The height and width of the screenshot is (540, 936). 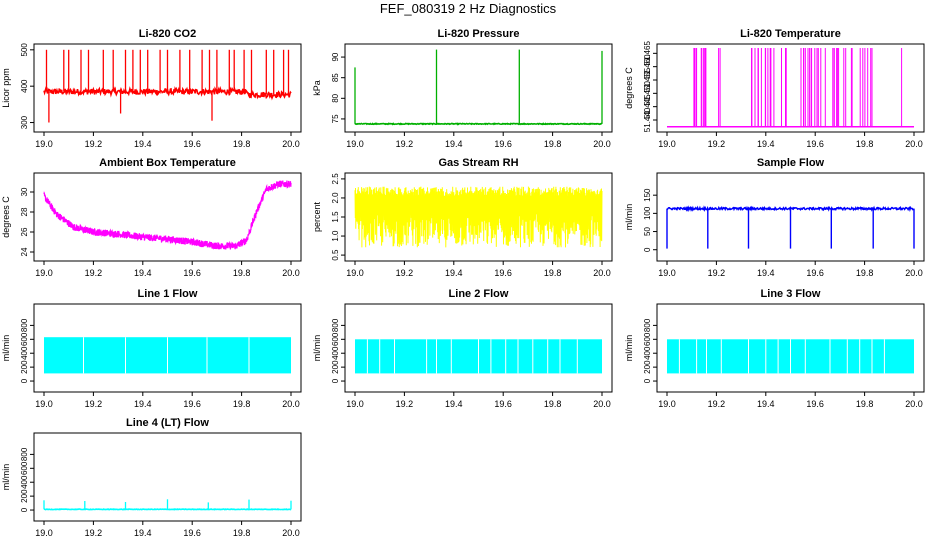 What do you see at coordinates (790, 34) in the screenshot?
I see `chart-title: Li-820 Temperature` at bounding box center [790, 34].